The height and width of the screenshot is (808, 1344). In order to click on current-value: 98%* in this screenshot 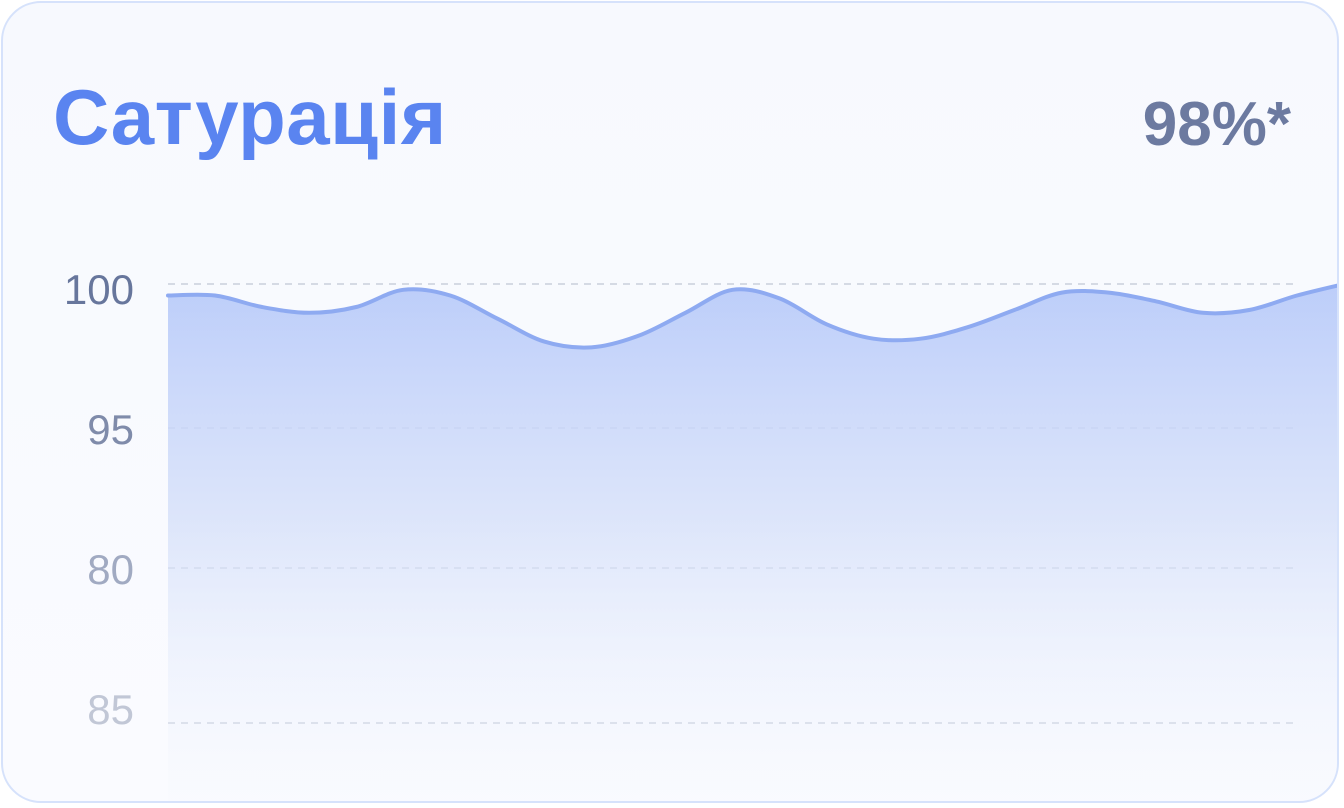, I will do `click(1216, 124)`.